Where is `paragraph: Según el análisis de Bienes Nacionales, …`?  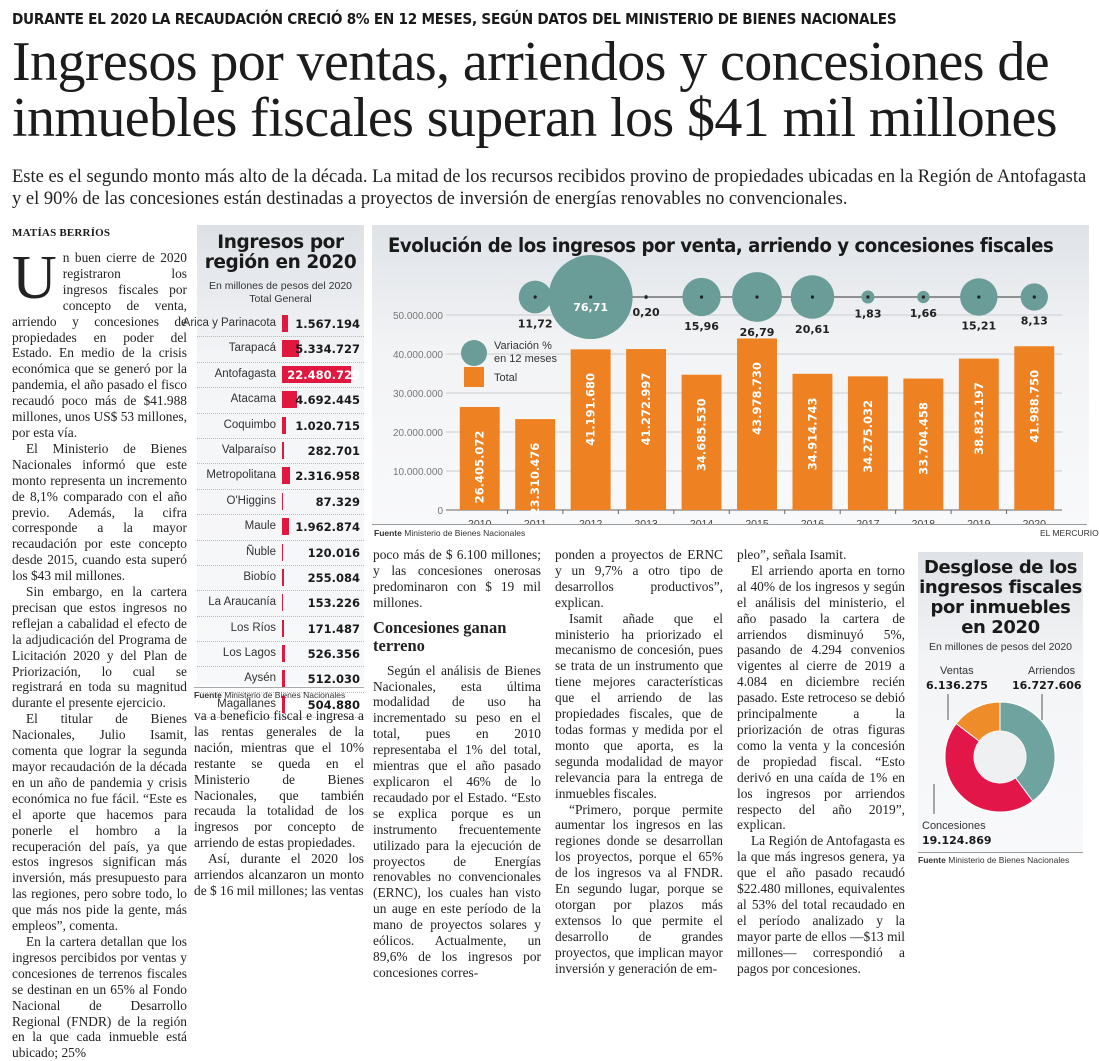 paragraph: Según el análisis de Bienes Nacionales, … is located at coordinates (457, 821).